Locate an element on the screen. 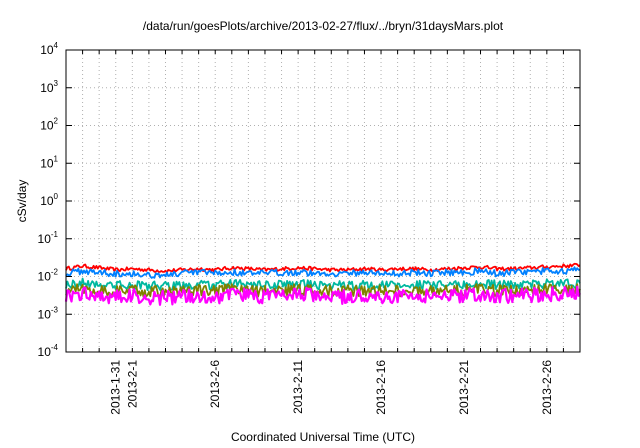  x-tick-label: 2013-2-6 is located at coordinates (215, 384).